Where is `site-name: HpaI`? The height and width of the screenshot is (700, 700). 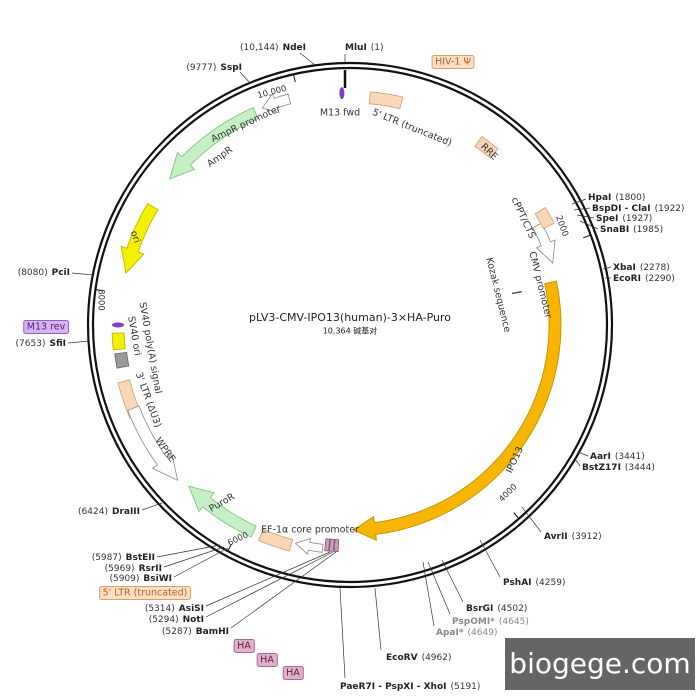
site-name: HpaI is located at coordinates (599, 198).